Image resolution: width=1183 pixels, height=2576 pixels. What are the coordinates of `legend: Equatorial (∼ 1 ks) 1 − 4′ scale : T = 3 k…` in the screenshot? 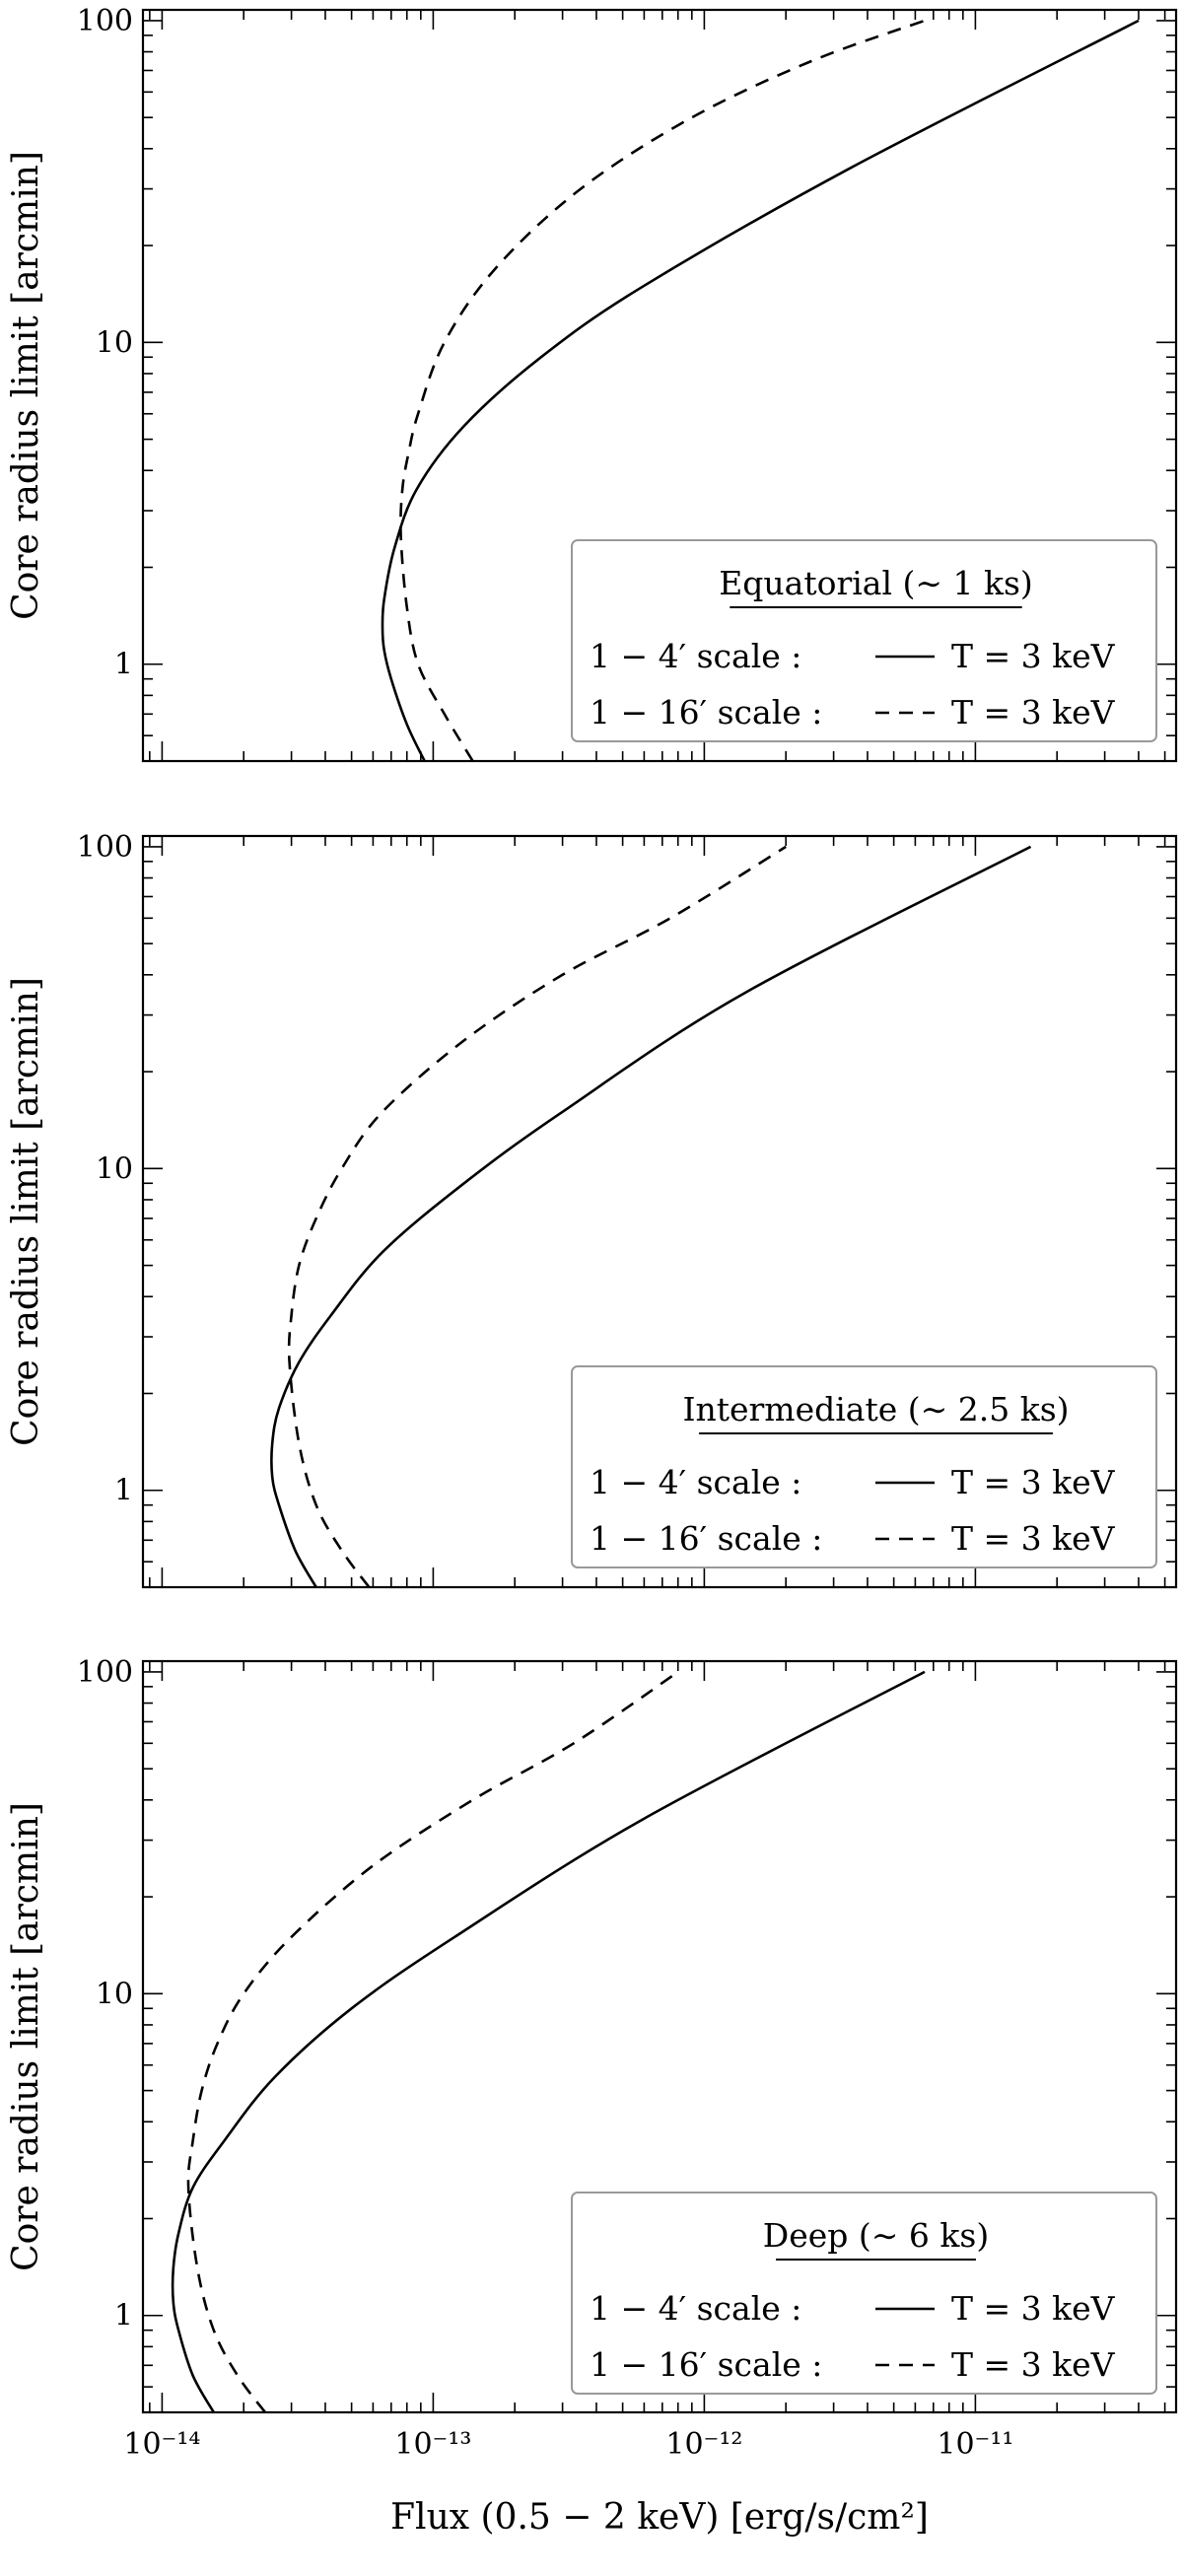 It's located at (864, 640).